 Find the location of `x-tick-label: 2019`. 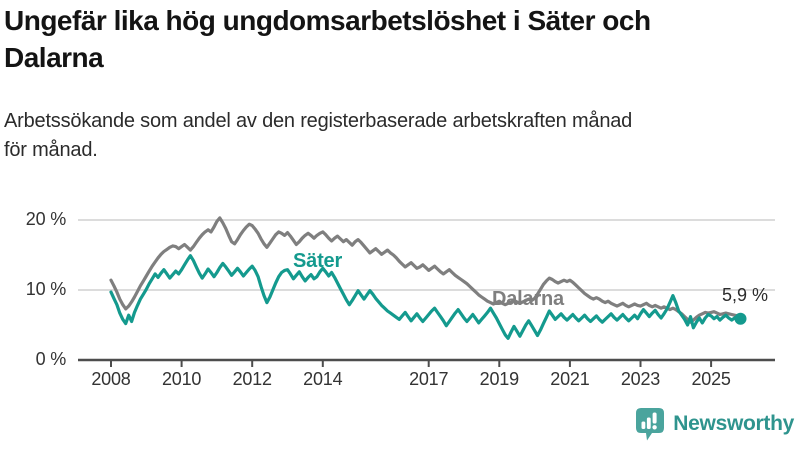

x-tick-label: 2019 is located at coordinates (499, 379).